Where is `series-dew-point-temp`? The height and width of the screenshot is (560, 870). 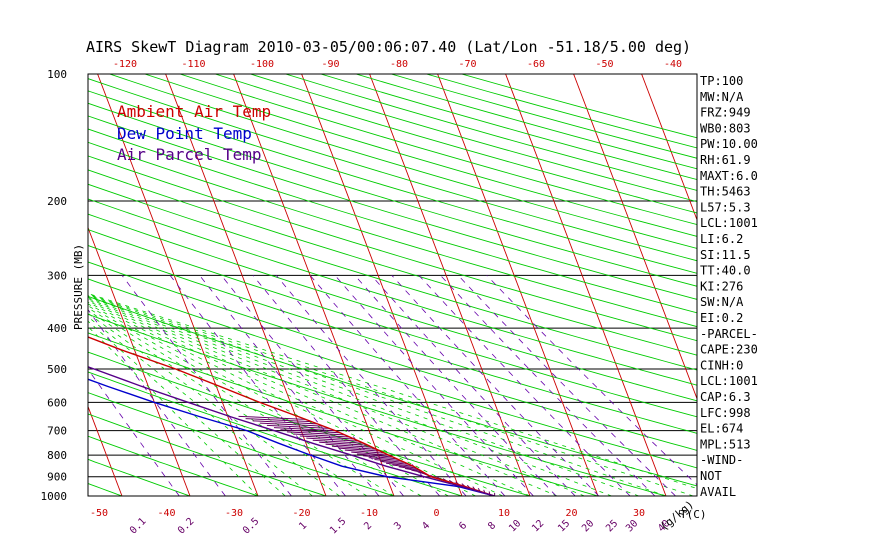 series-dew-point-temp is located at coordinates (291, 437).